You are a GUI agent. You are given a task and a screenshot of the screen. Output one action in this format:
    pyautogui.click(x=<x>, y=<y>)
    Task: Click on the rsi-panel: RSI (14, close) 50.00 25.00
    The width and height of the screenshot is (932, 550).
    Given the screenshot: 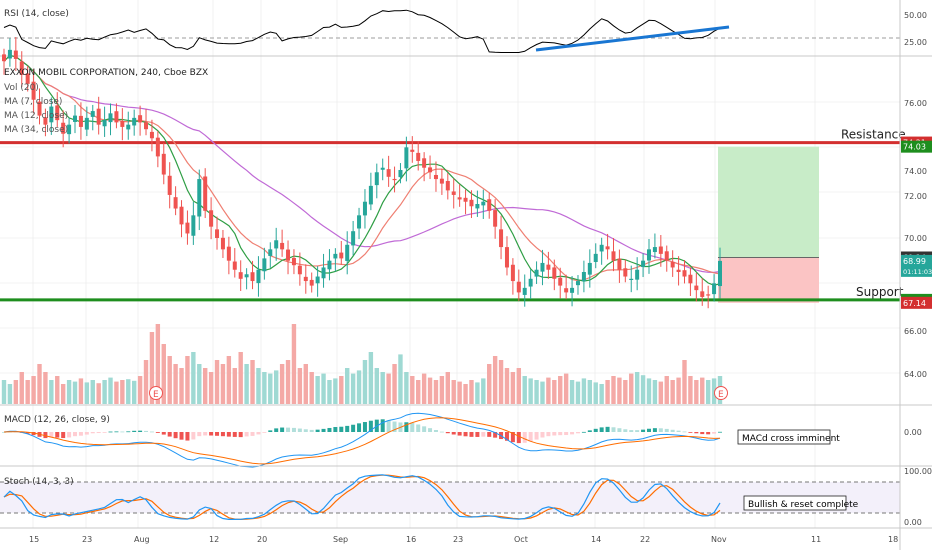 What is the action you would take?
    pyautogui.click(x=463, y=31)
    